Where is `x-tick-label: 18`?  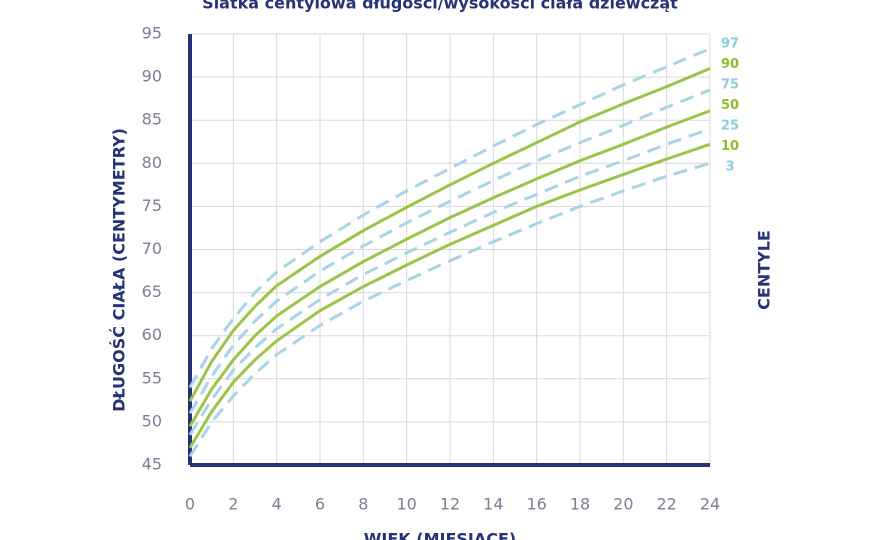 x-tick-label: 18 is located at coordinates (580, 504).